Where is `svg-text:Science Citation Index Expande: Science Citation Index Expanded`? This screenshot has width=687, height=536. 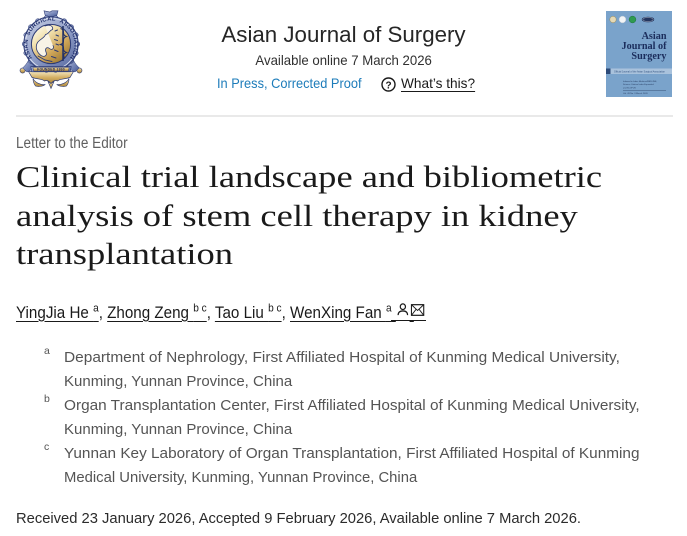
svg-text:Science Citation Index Expande: Science Citation Index Expanded is located at coordinates (638, 84).